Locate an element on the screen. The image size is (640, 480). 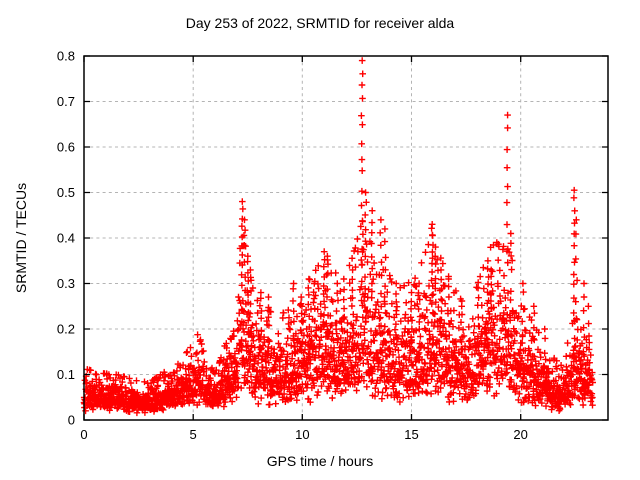
y-tick-label: 0.6 is located at coordinates (66, 147).